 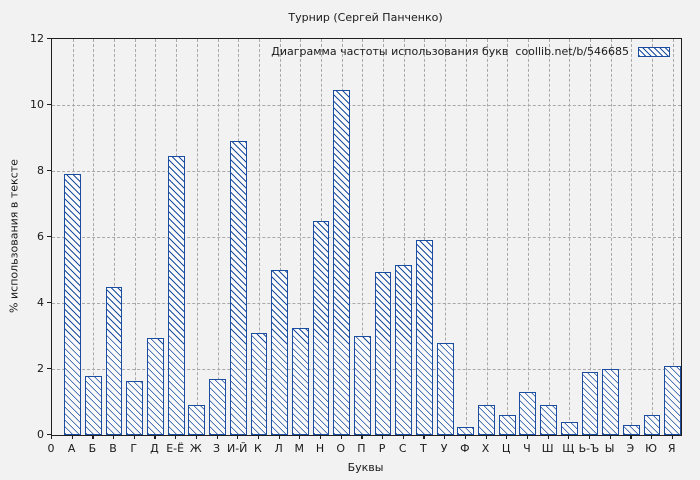 What do you see at coordinates (52, 437) in the screenshot?
I see `x-tick-mark-origin` at bounding box center [52, 437].